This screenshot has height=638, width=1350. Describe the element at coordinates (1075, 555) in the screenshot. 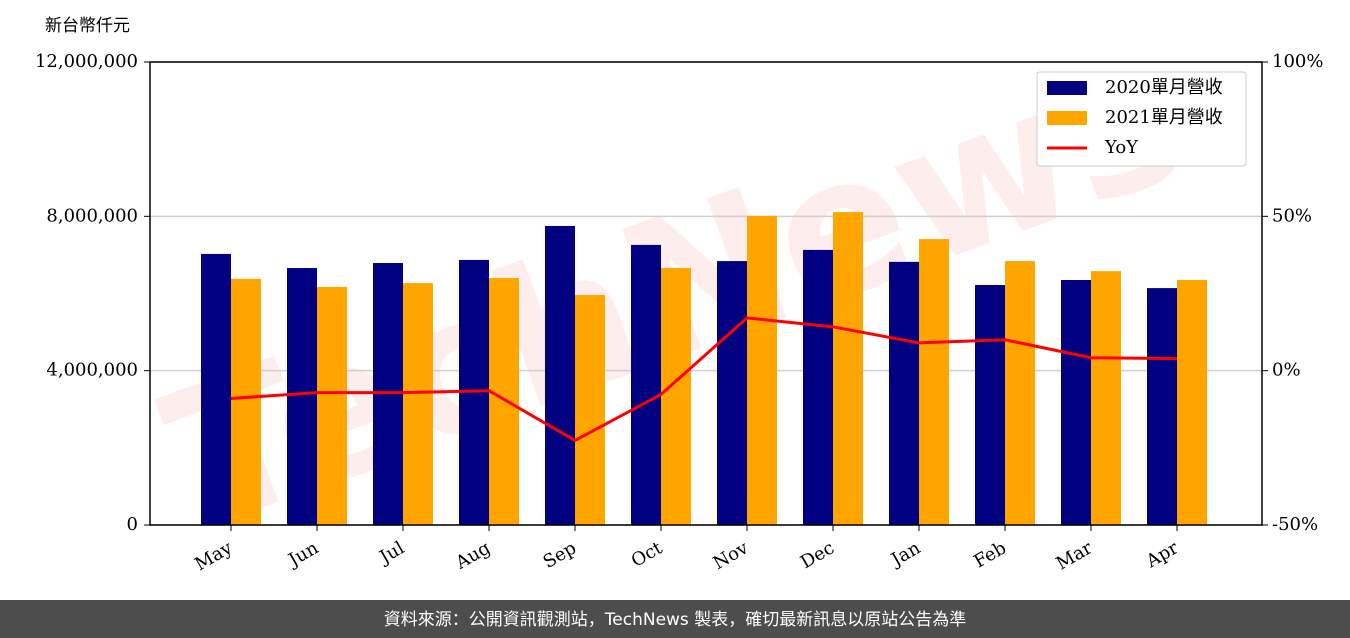

I see `x-tick-label: Mar` at that location.